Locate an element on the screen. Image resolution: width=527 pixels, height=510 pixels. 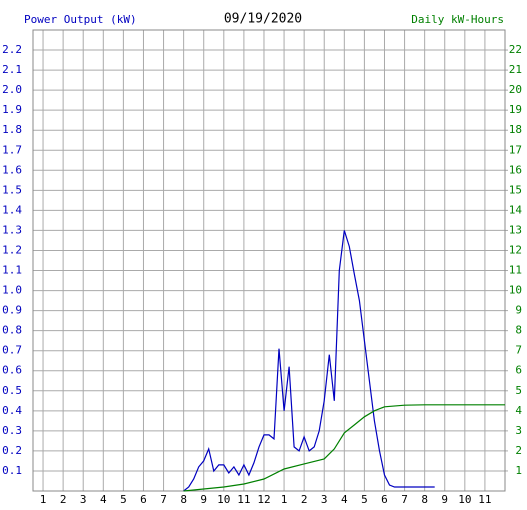
x-tick-label: 12 is located at coordinates (263, 499).